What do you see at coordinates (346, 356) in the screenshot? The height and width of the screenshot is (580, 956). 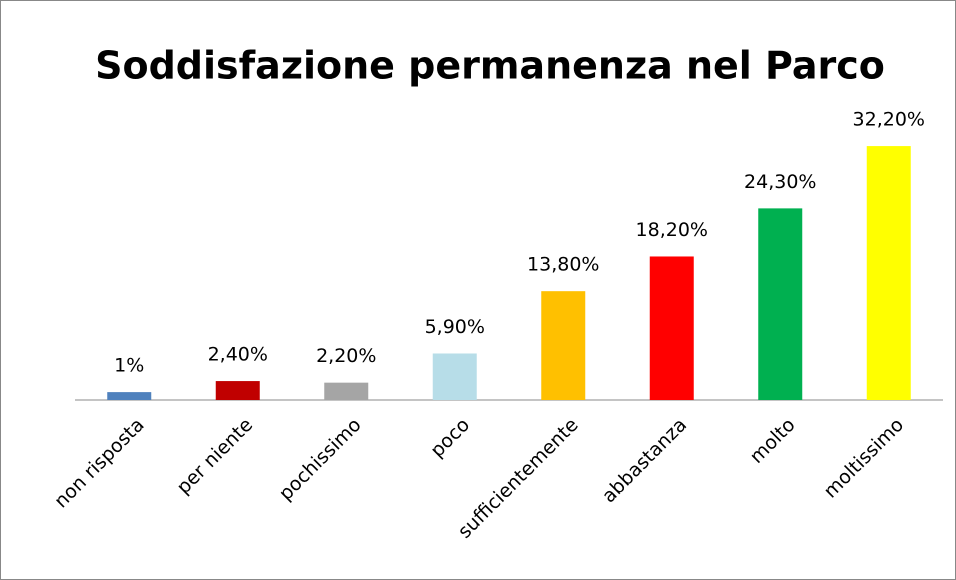 I see `value-label: 2,20%` at bounding box center [346, 356].